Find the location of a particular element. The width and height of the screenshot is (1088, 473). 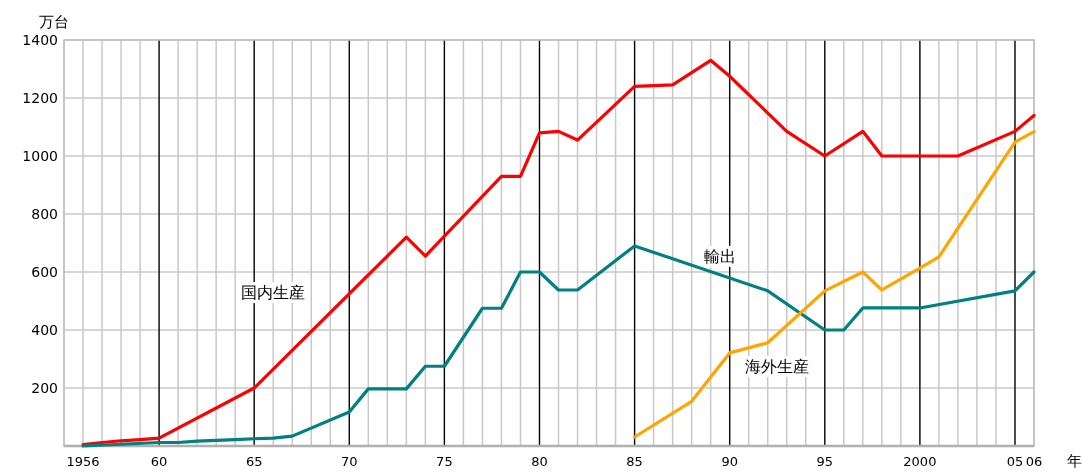

x-tick-label: 1956 is located at coordinates (83, 461).